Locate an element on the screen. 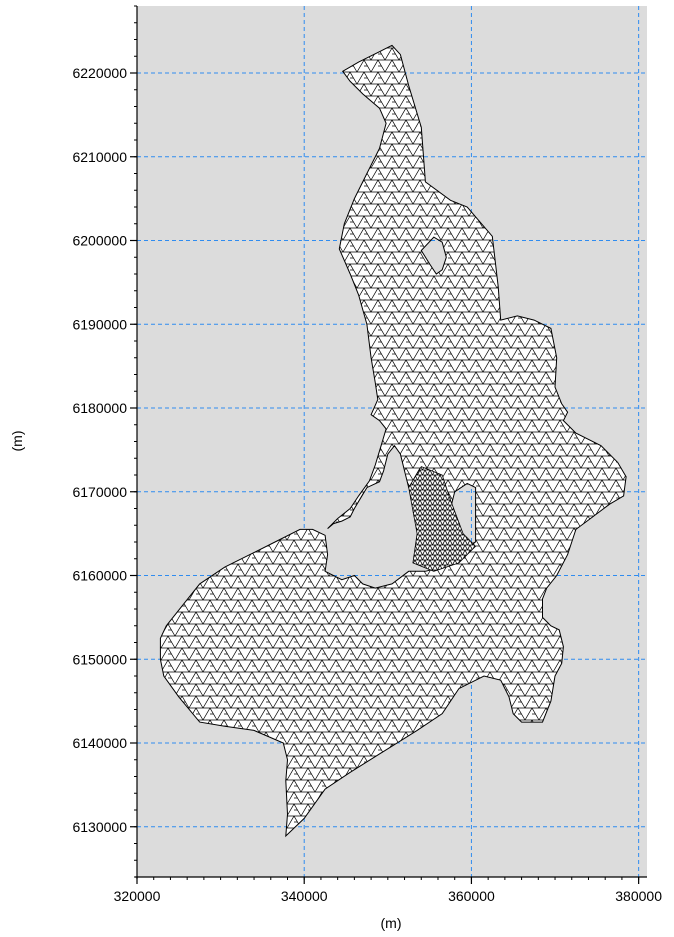 This screenshot has height=937, width=674. y-tick-label: 6130000 is located at coordinates (99, 827).